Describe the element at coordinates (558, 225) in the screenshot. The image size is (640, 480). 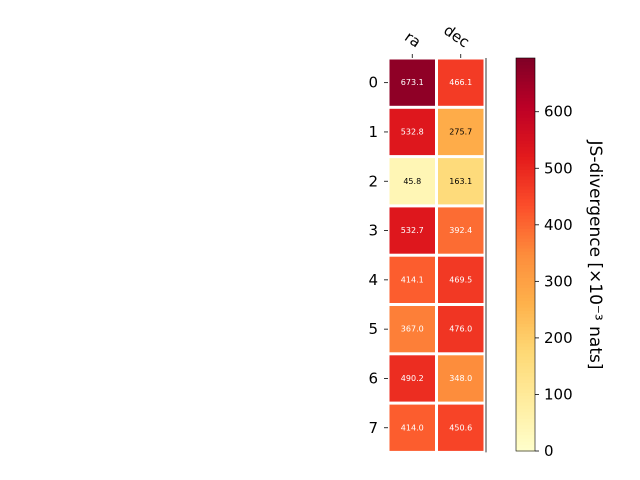
I see `colorbar-tick-label: 400` at that location.